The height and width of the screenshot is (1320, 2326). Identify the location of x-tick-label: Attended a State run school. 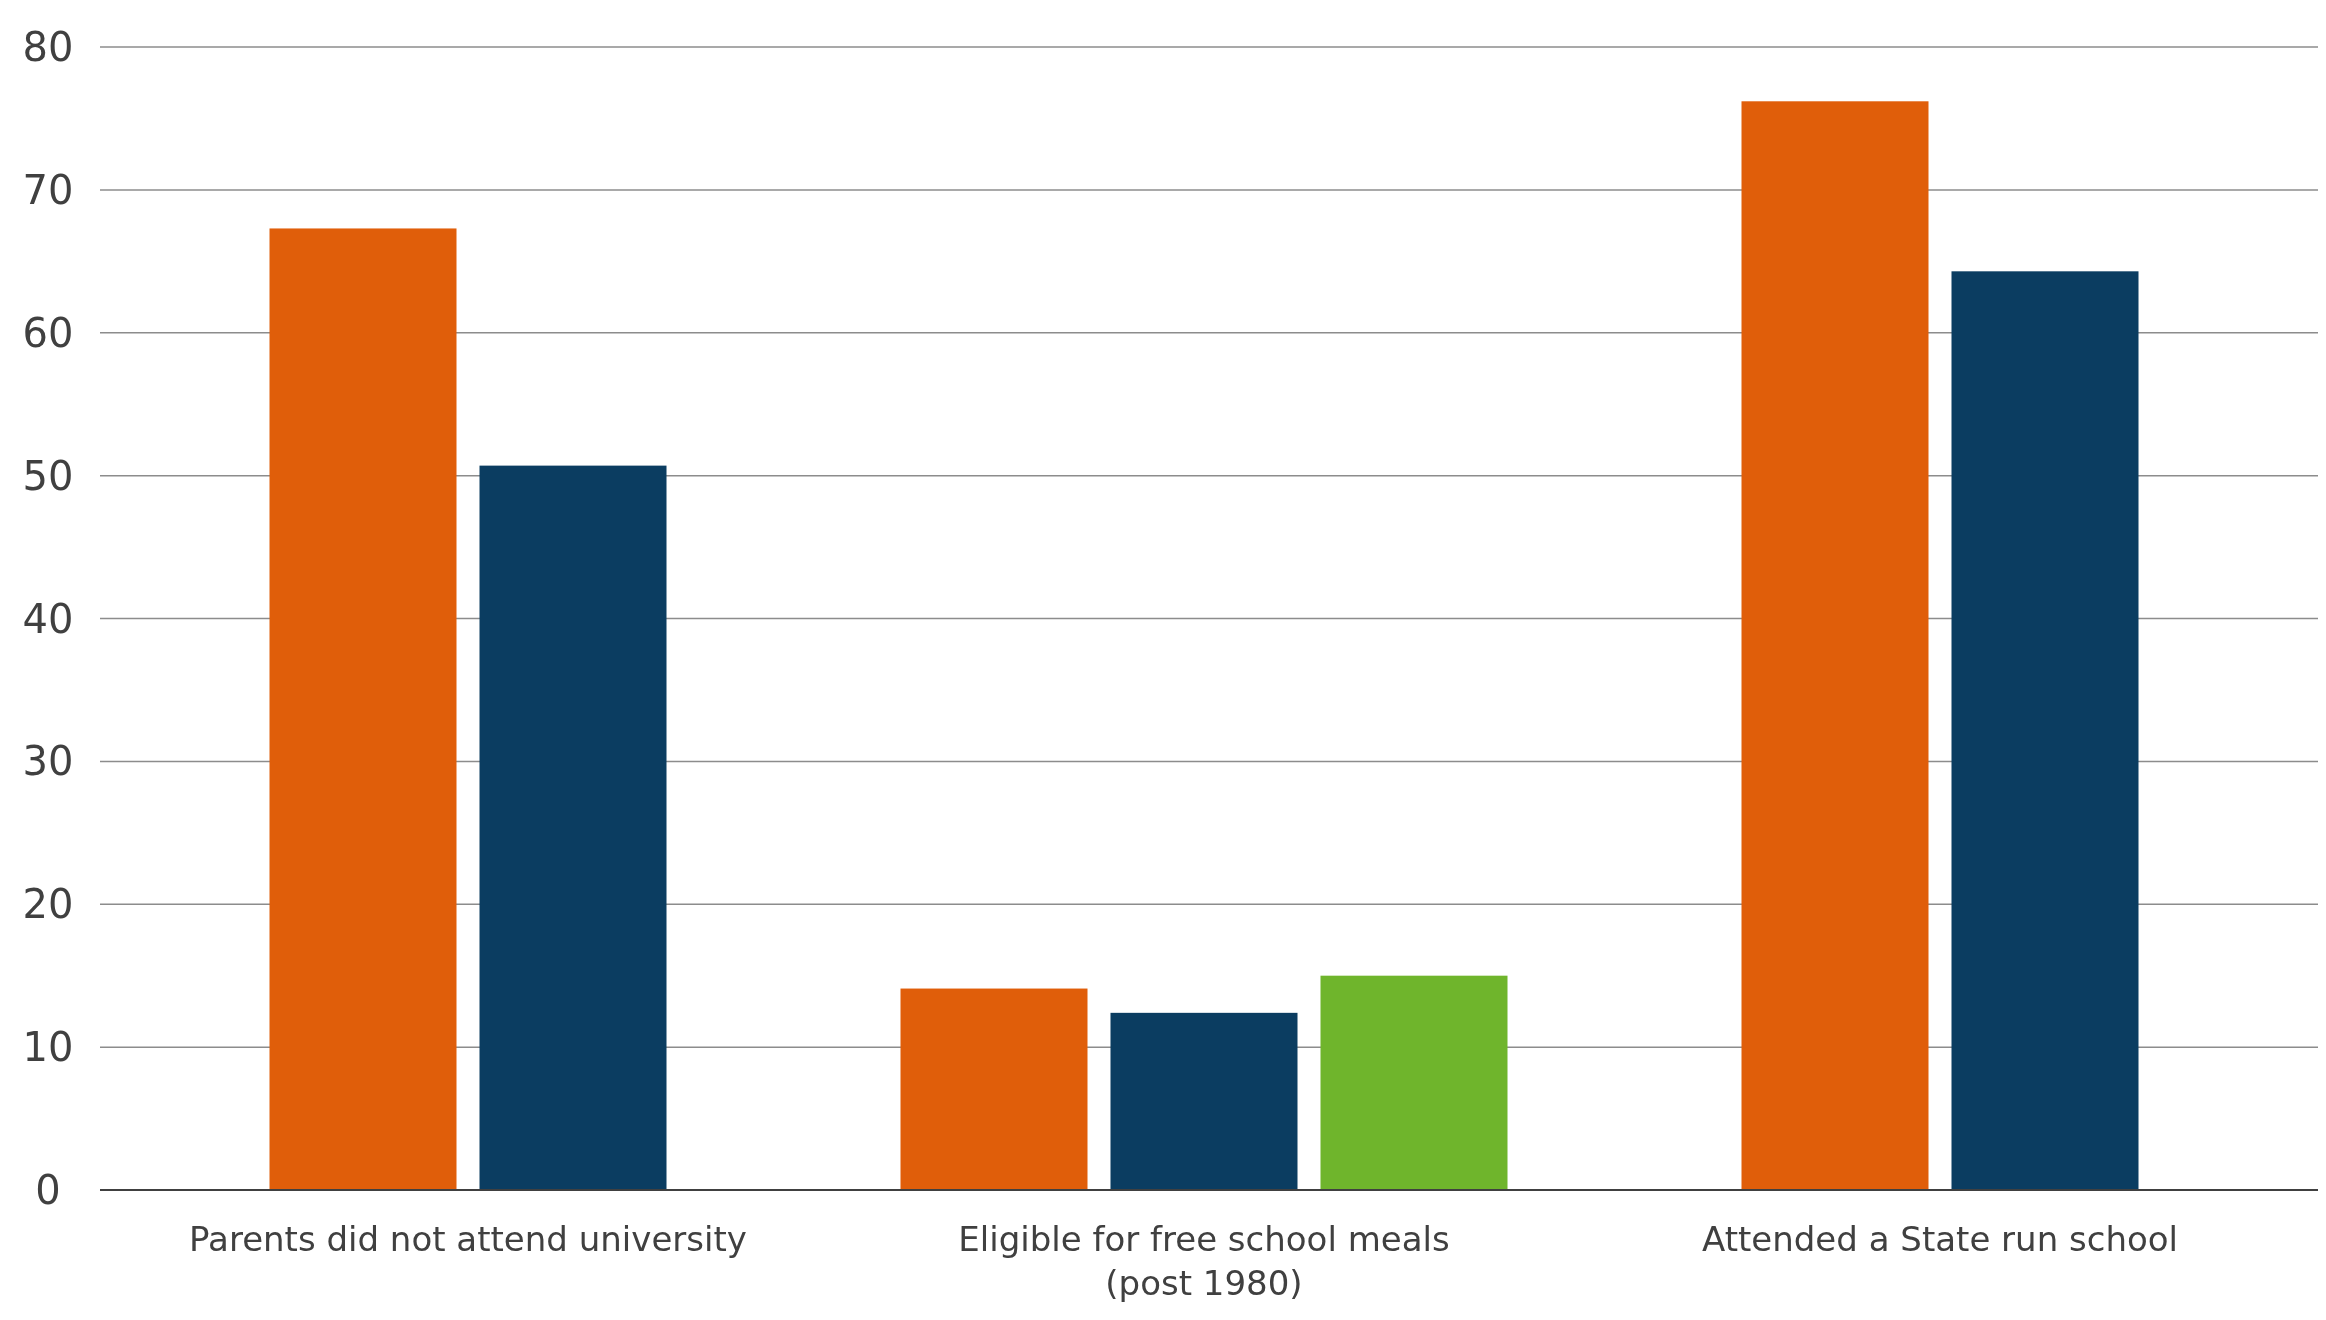
(1940, 1239).